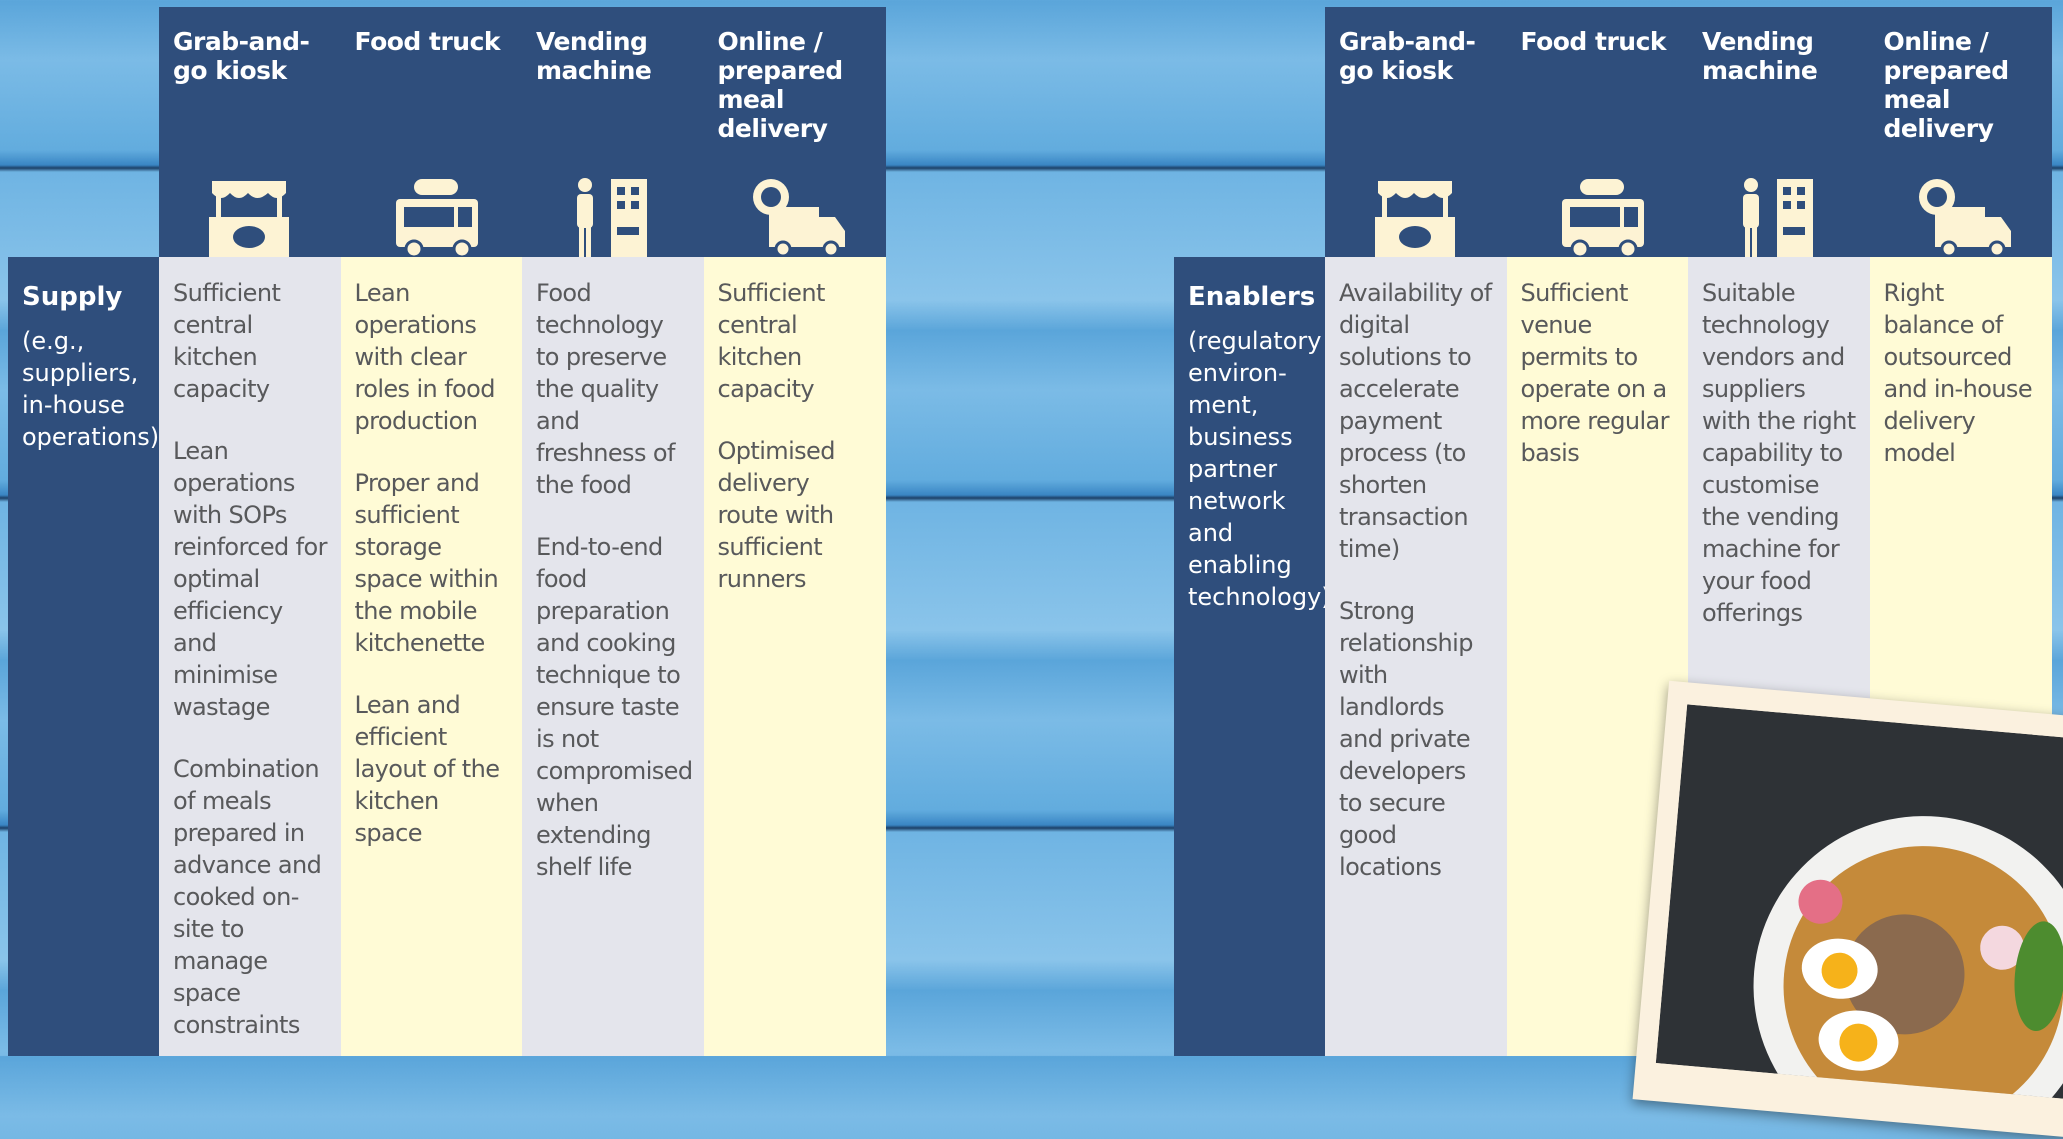 The width and height of the screenshot is (2063, 1139). I want to click on row-label: Supply, so click(72, 297).